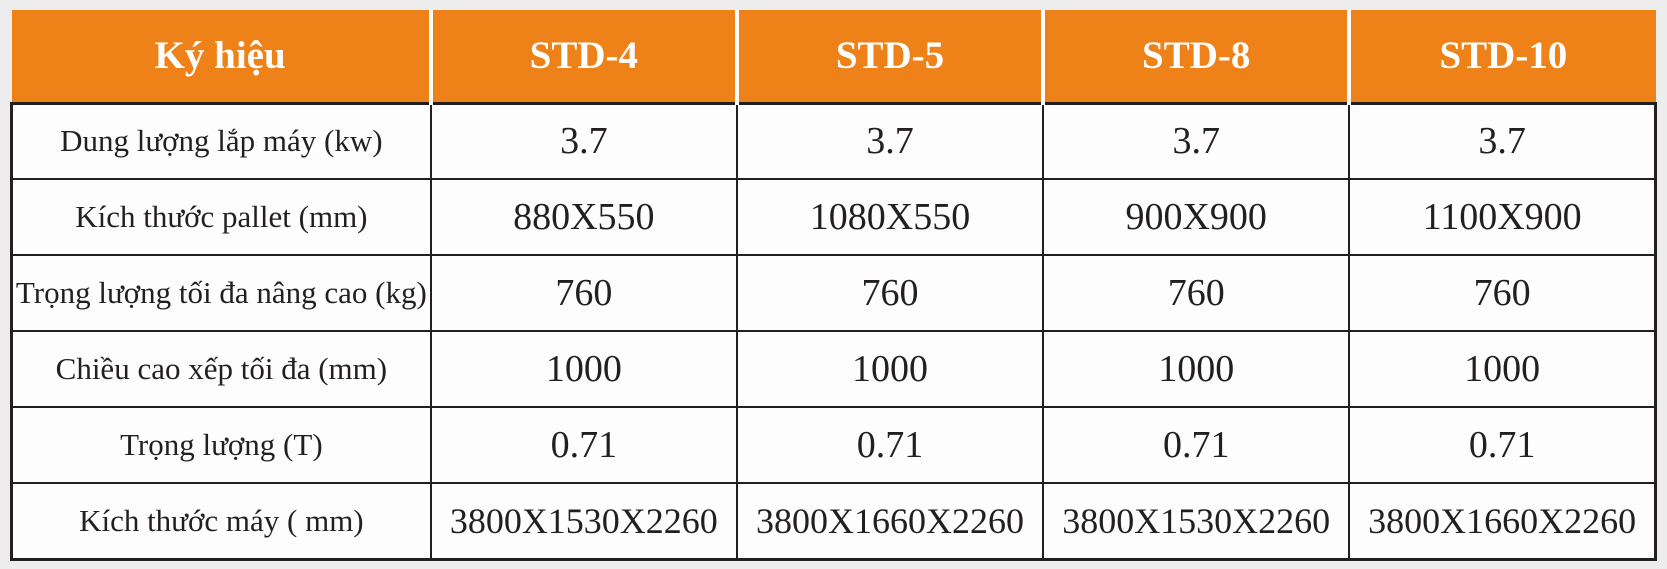 The image size is (1667, 569). What do you see at coordinates (221, 369) in the screenshot?
I see `row-label: Chiều cao xếp tối đa (mm)` at bounding box center [221, 369].